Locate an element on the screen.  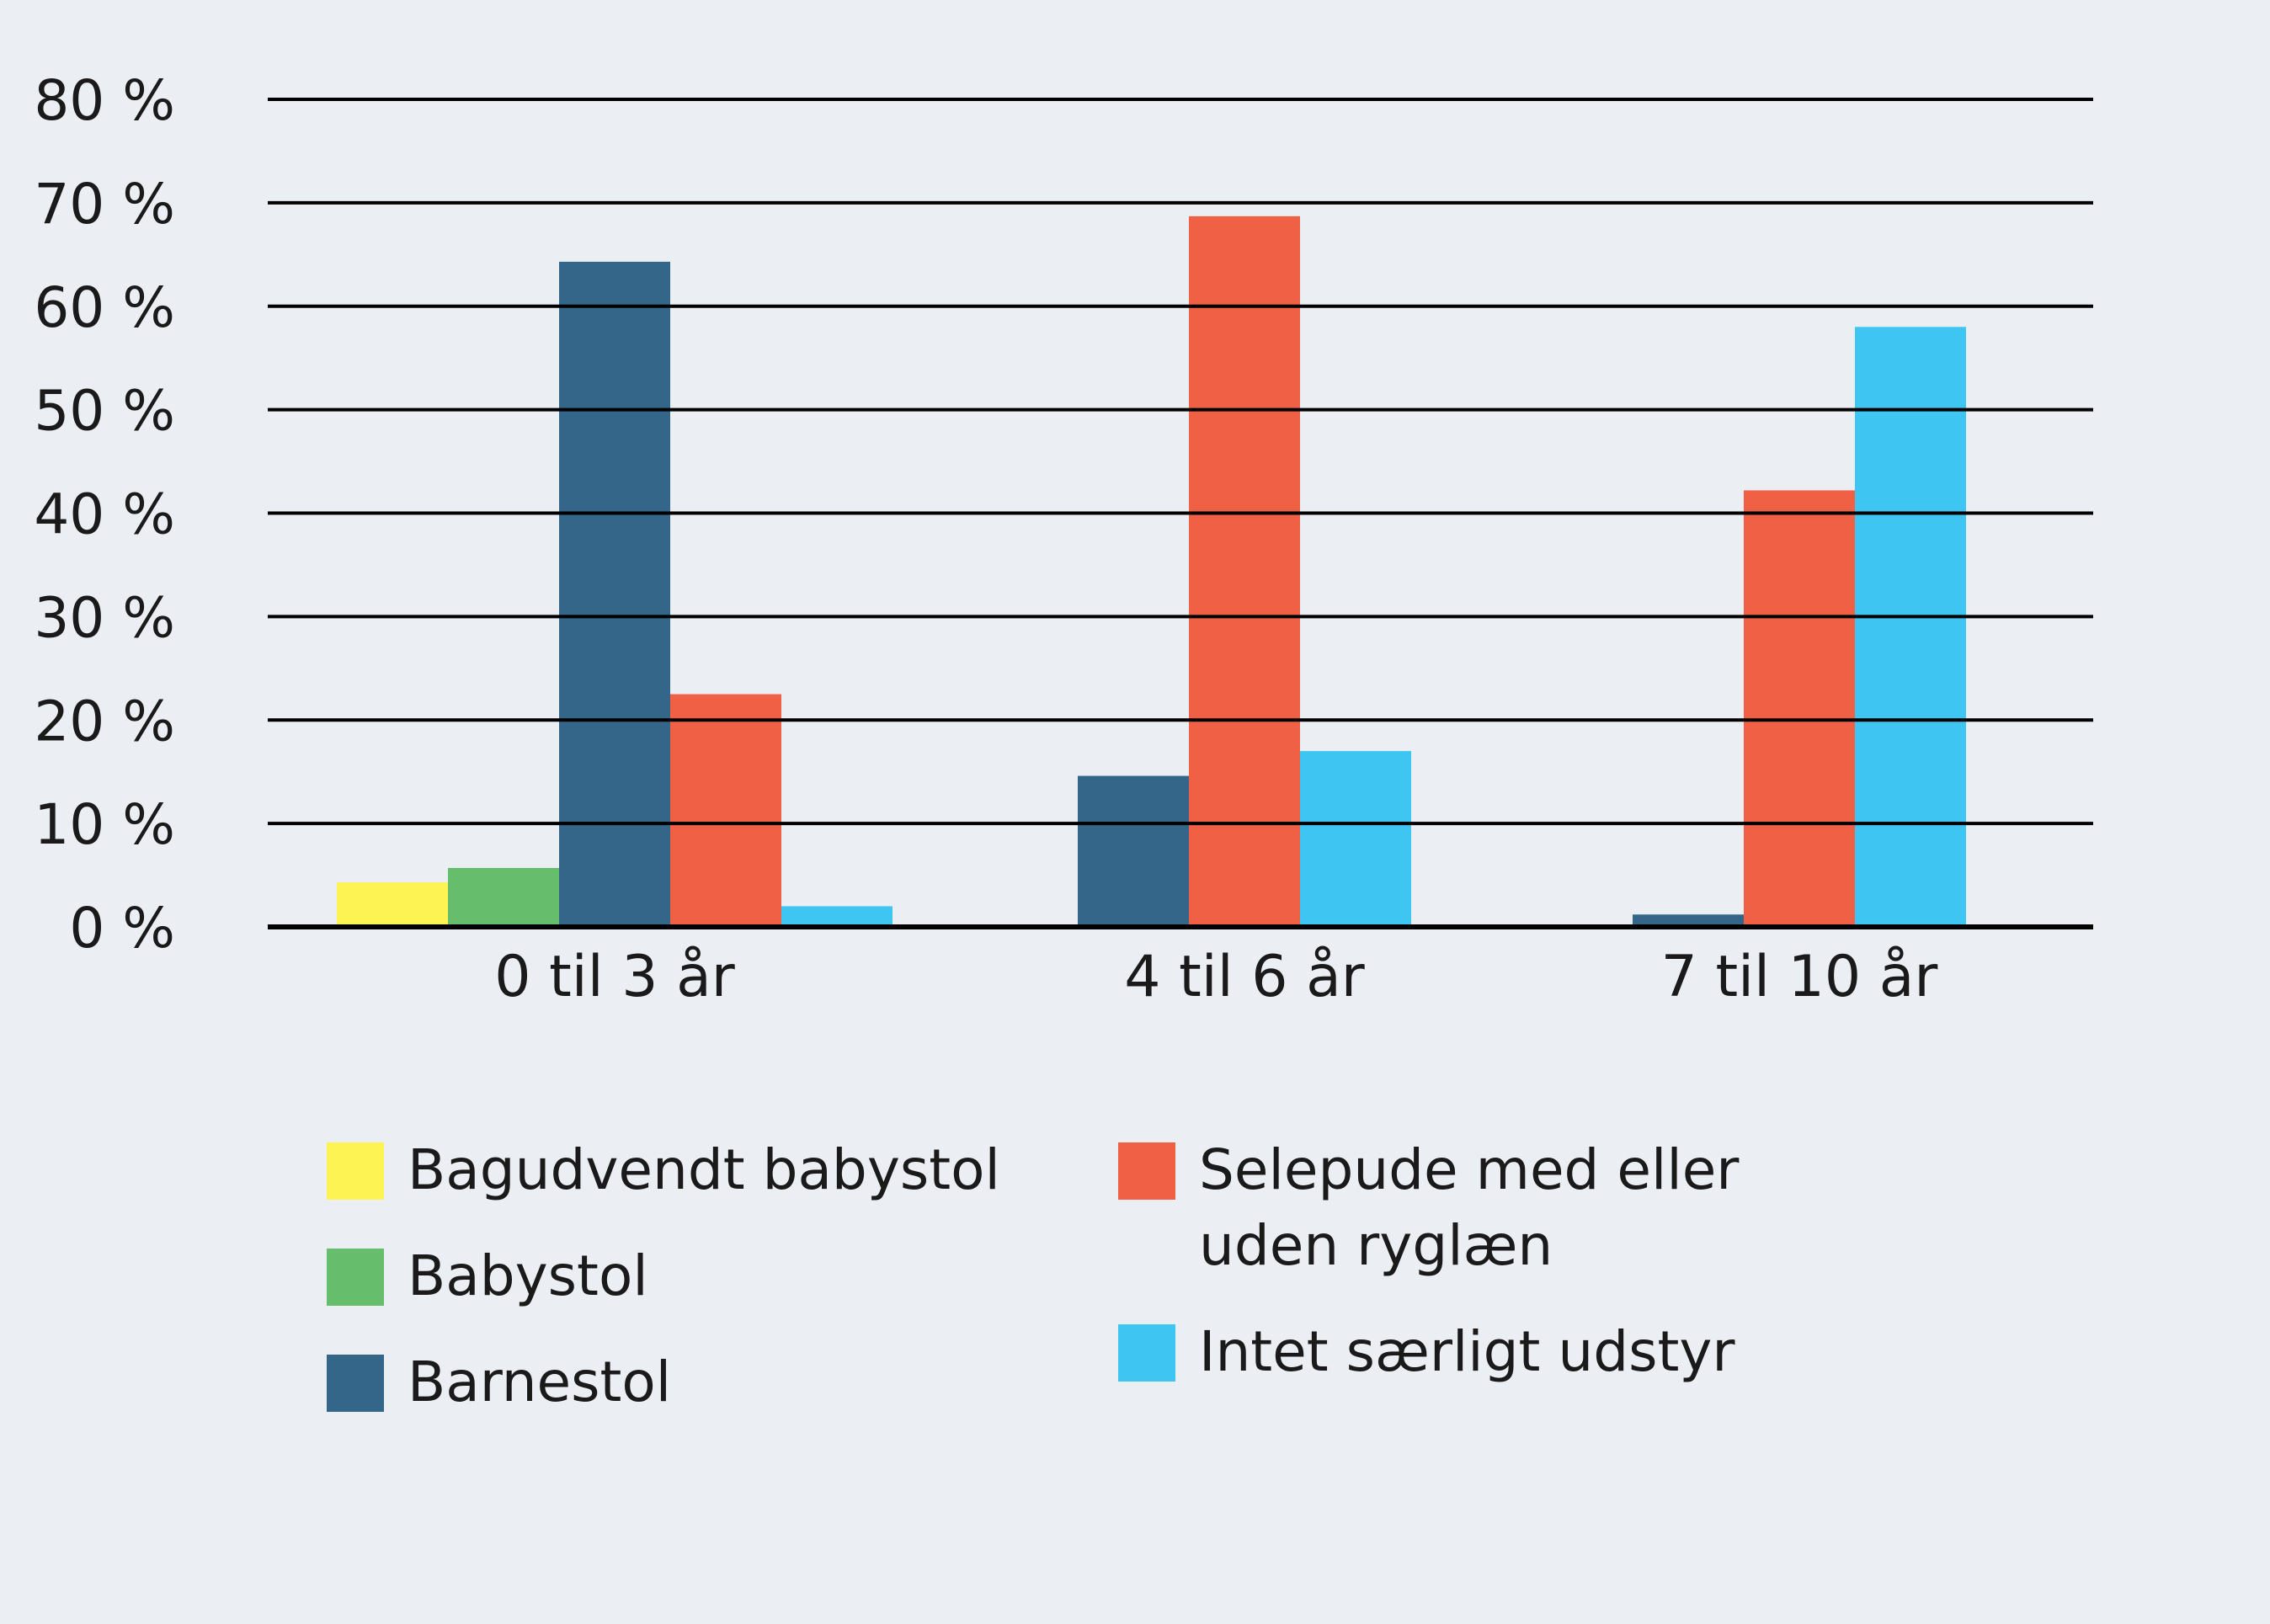
legend-item: Selepude med eller uden ryglæn is located at coordinates (1497, 1208).